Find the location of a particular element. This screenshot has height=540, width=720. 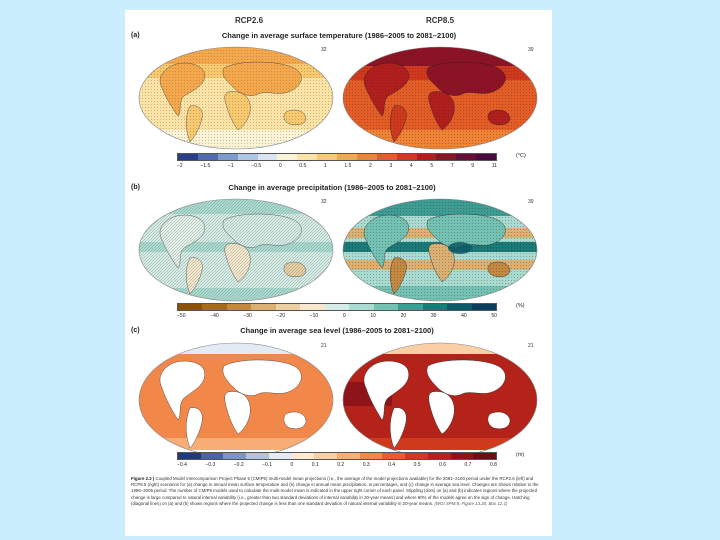

colorbar-tick-label: −40 is located at coordinates (214, 316).